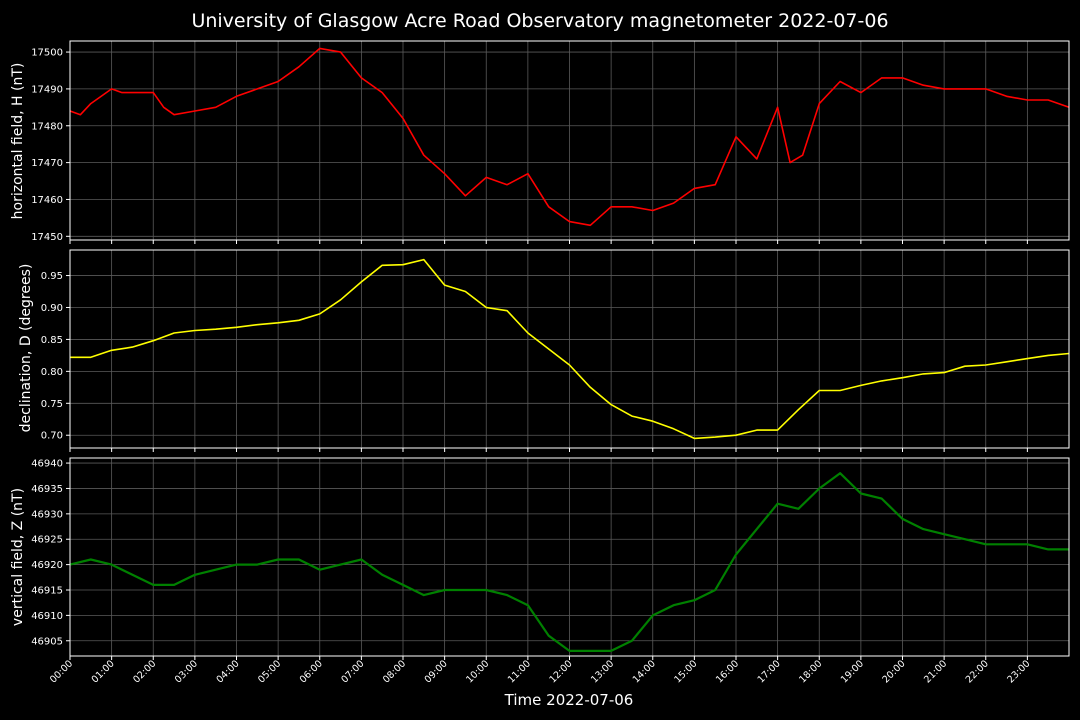  What do you see at coordinates (47, 641) in the screenshot?
I see `y-tick-label-z: 46905` at bounding box center [47, 641].